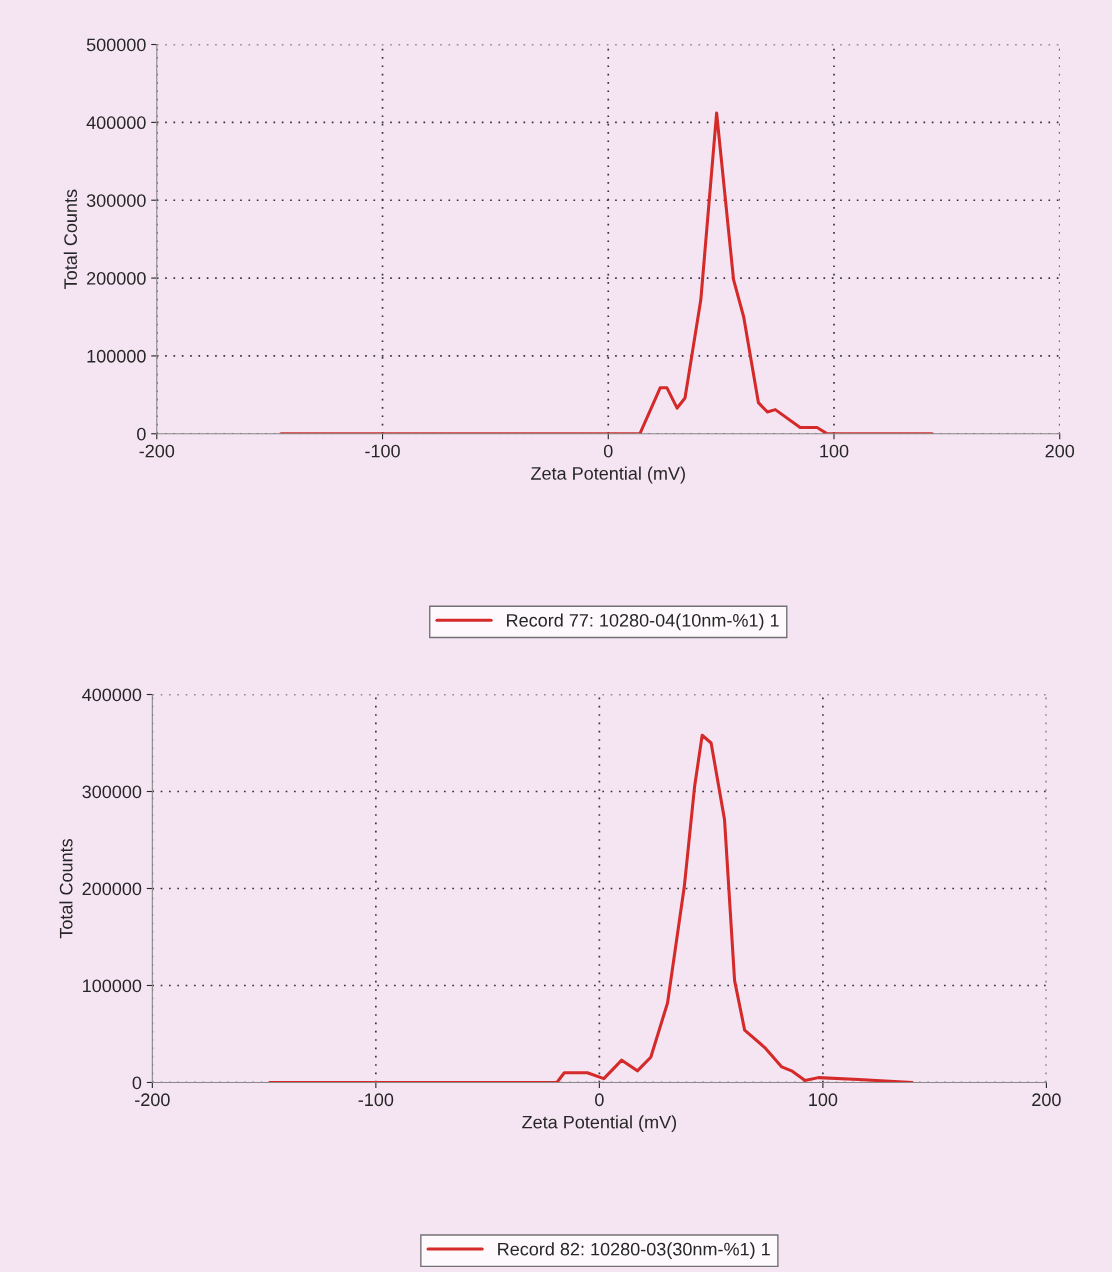 The image size is (1112, 1272). I want to click on legend-label: Record 82: 10280-03(30nm-%1) 1, so click(634, 1251).